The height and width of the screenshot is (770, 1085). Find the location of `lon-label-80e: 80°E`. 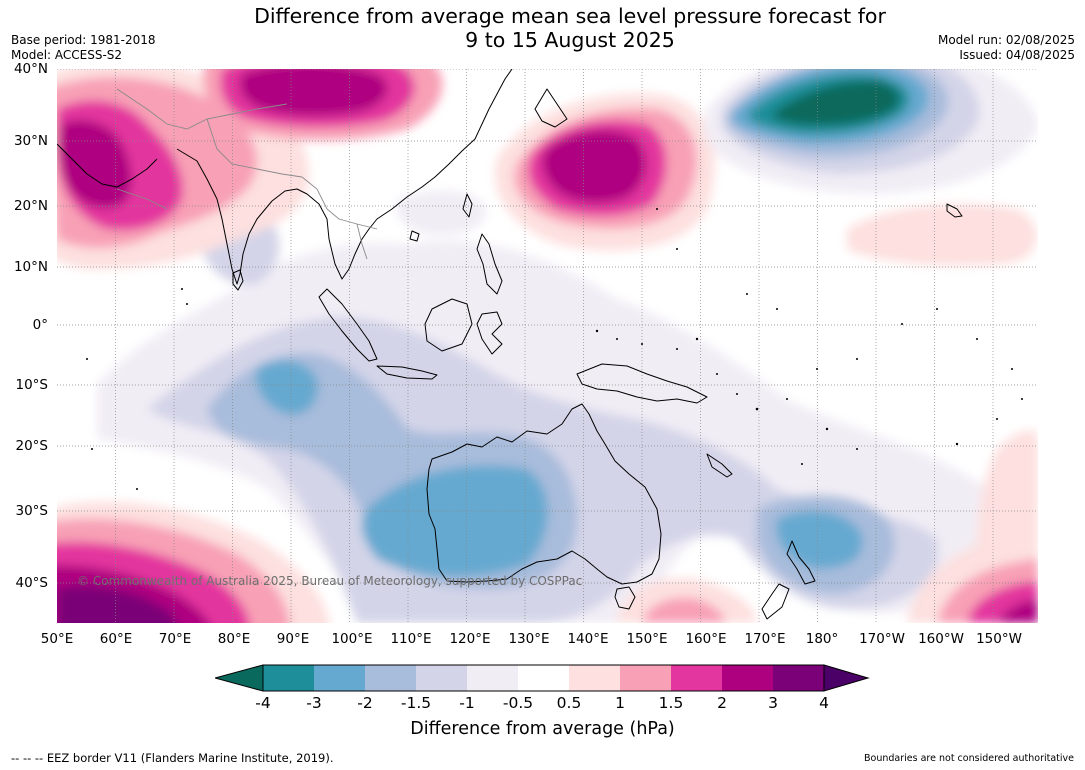

lon-label-80e: 80°E is located at coordinates (234, 639).